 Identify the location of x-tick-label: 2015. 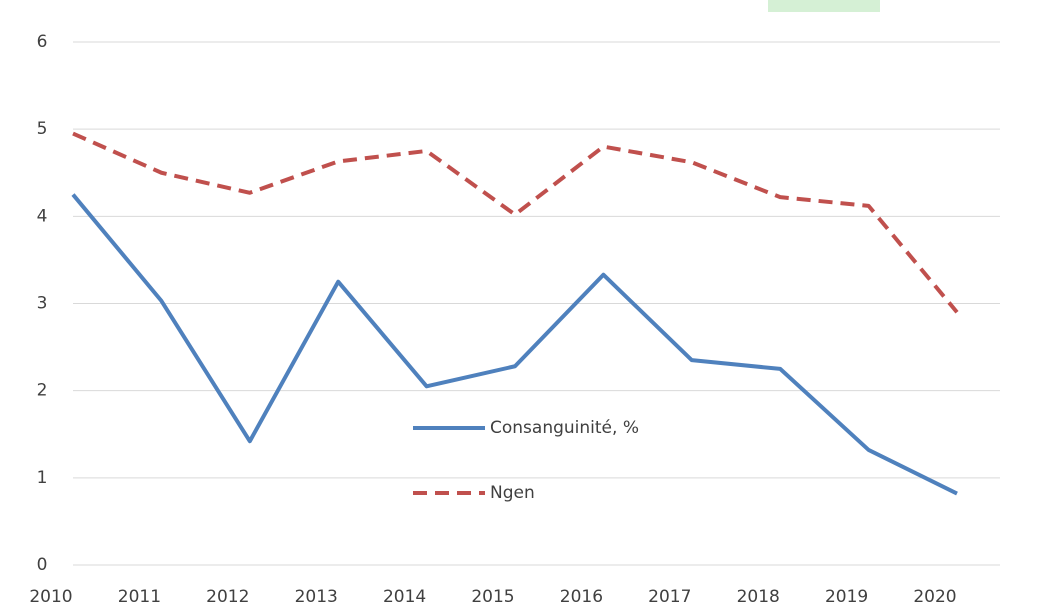
(492, 597).